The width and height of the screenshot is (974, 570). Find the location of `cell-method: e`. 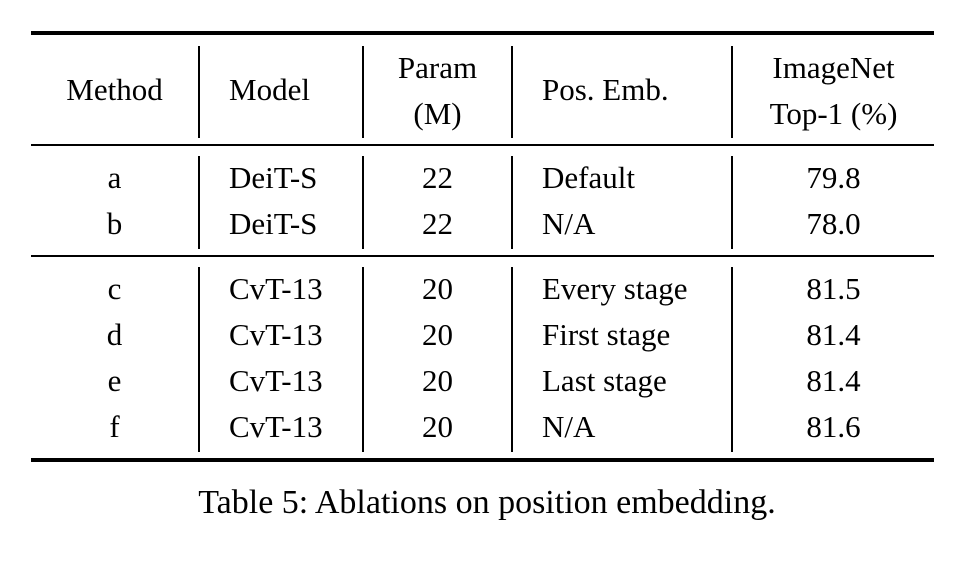

cell-method: e is located at coordinates (114, 380).